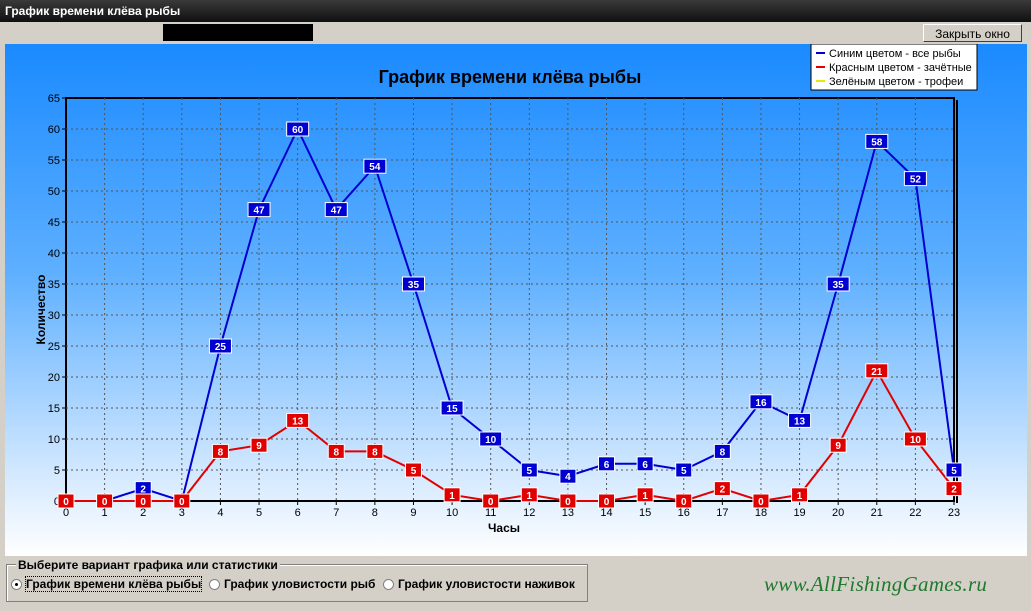 This screenshot has height=611, width=1031. What do you see at coordinates (877, 513) in the screenshot?
I see `x-tick-label: 21` at bounding box center [877, 513].